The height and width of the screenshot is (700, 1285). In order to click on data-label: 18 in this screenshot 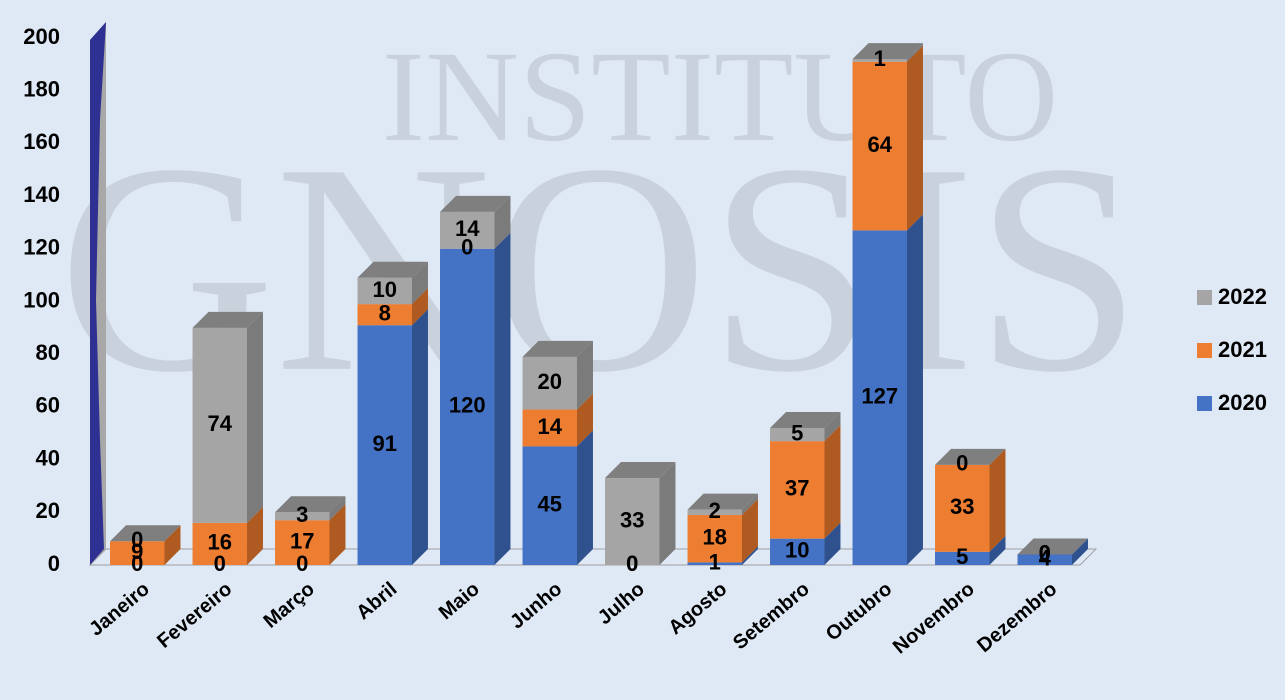, I will do `click(715, 536)`.